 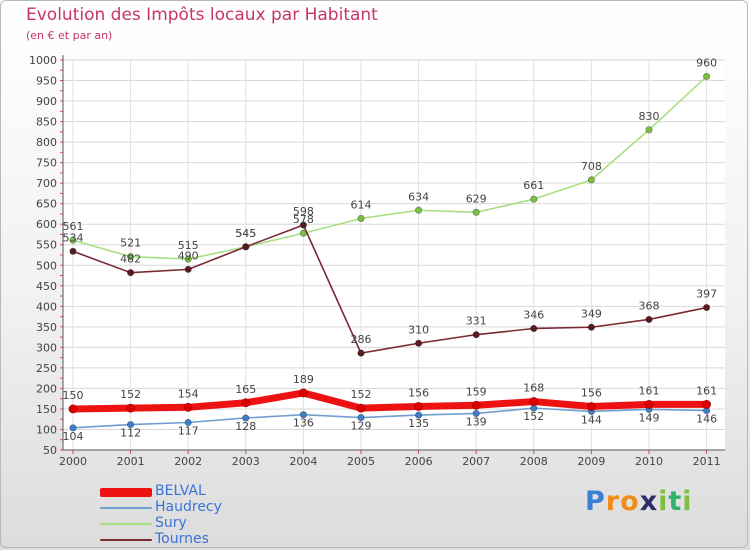 I want to click on x-tick-label: 2006, so click(x=419, y=461).